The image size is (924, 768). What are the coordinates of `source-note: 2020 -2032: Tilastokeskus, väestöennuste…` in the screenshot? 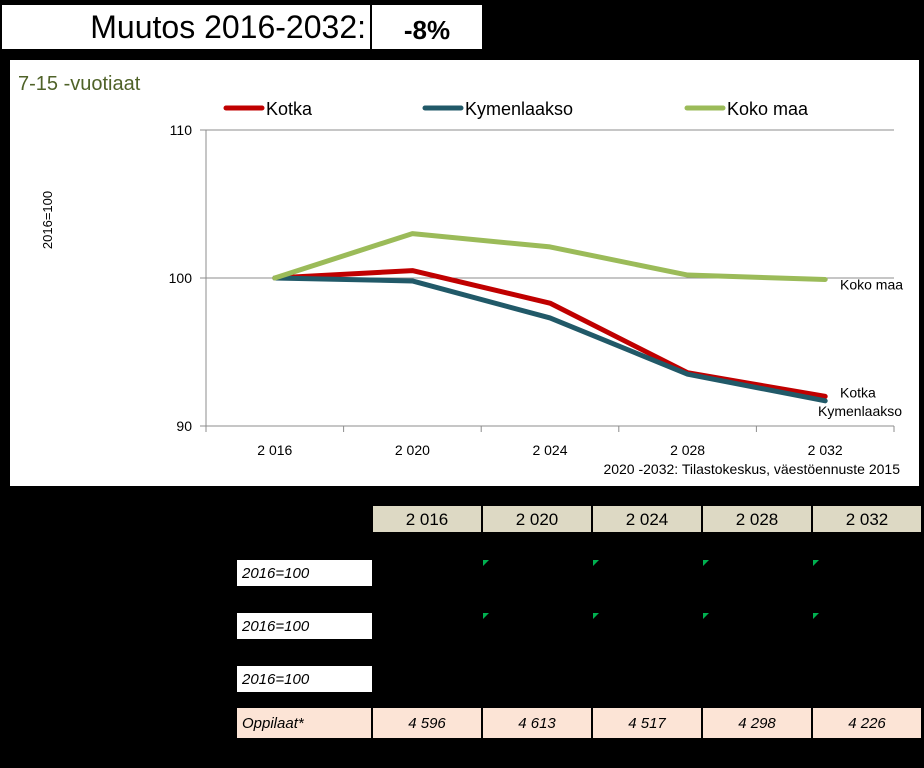 It's located at (751, 469).